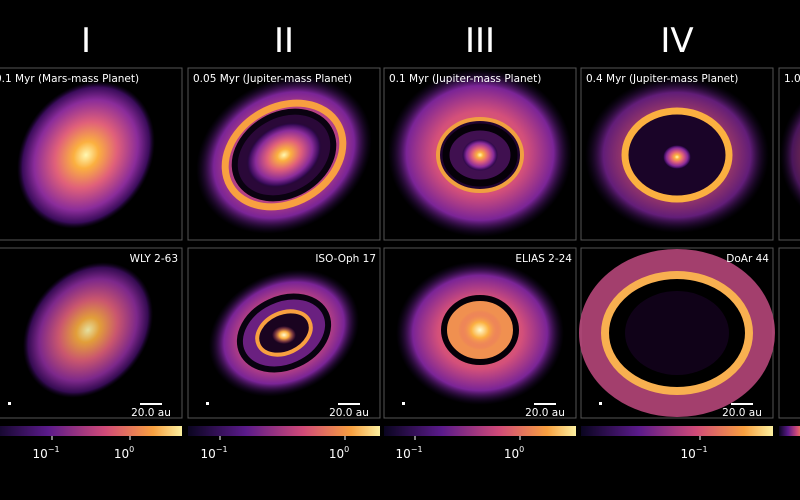 Image resolution: width=800 pixels, height=500 pixels. Describe the element at coordinates (69, 79) in the screenshot. I see `model-label: 0.1 Myr (Mars-mass Planet)` at that location.